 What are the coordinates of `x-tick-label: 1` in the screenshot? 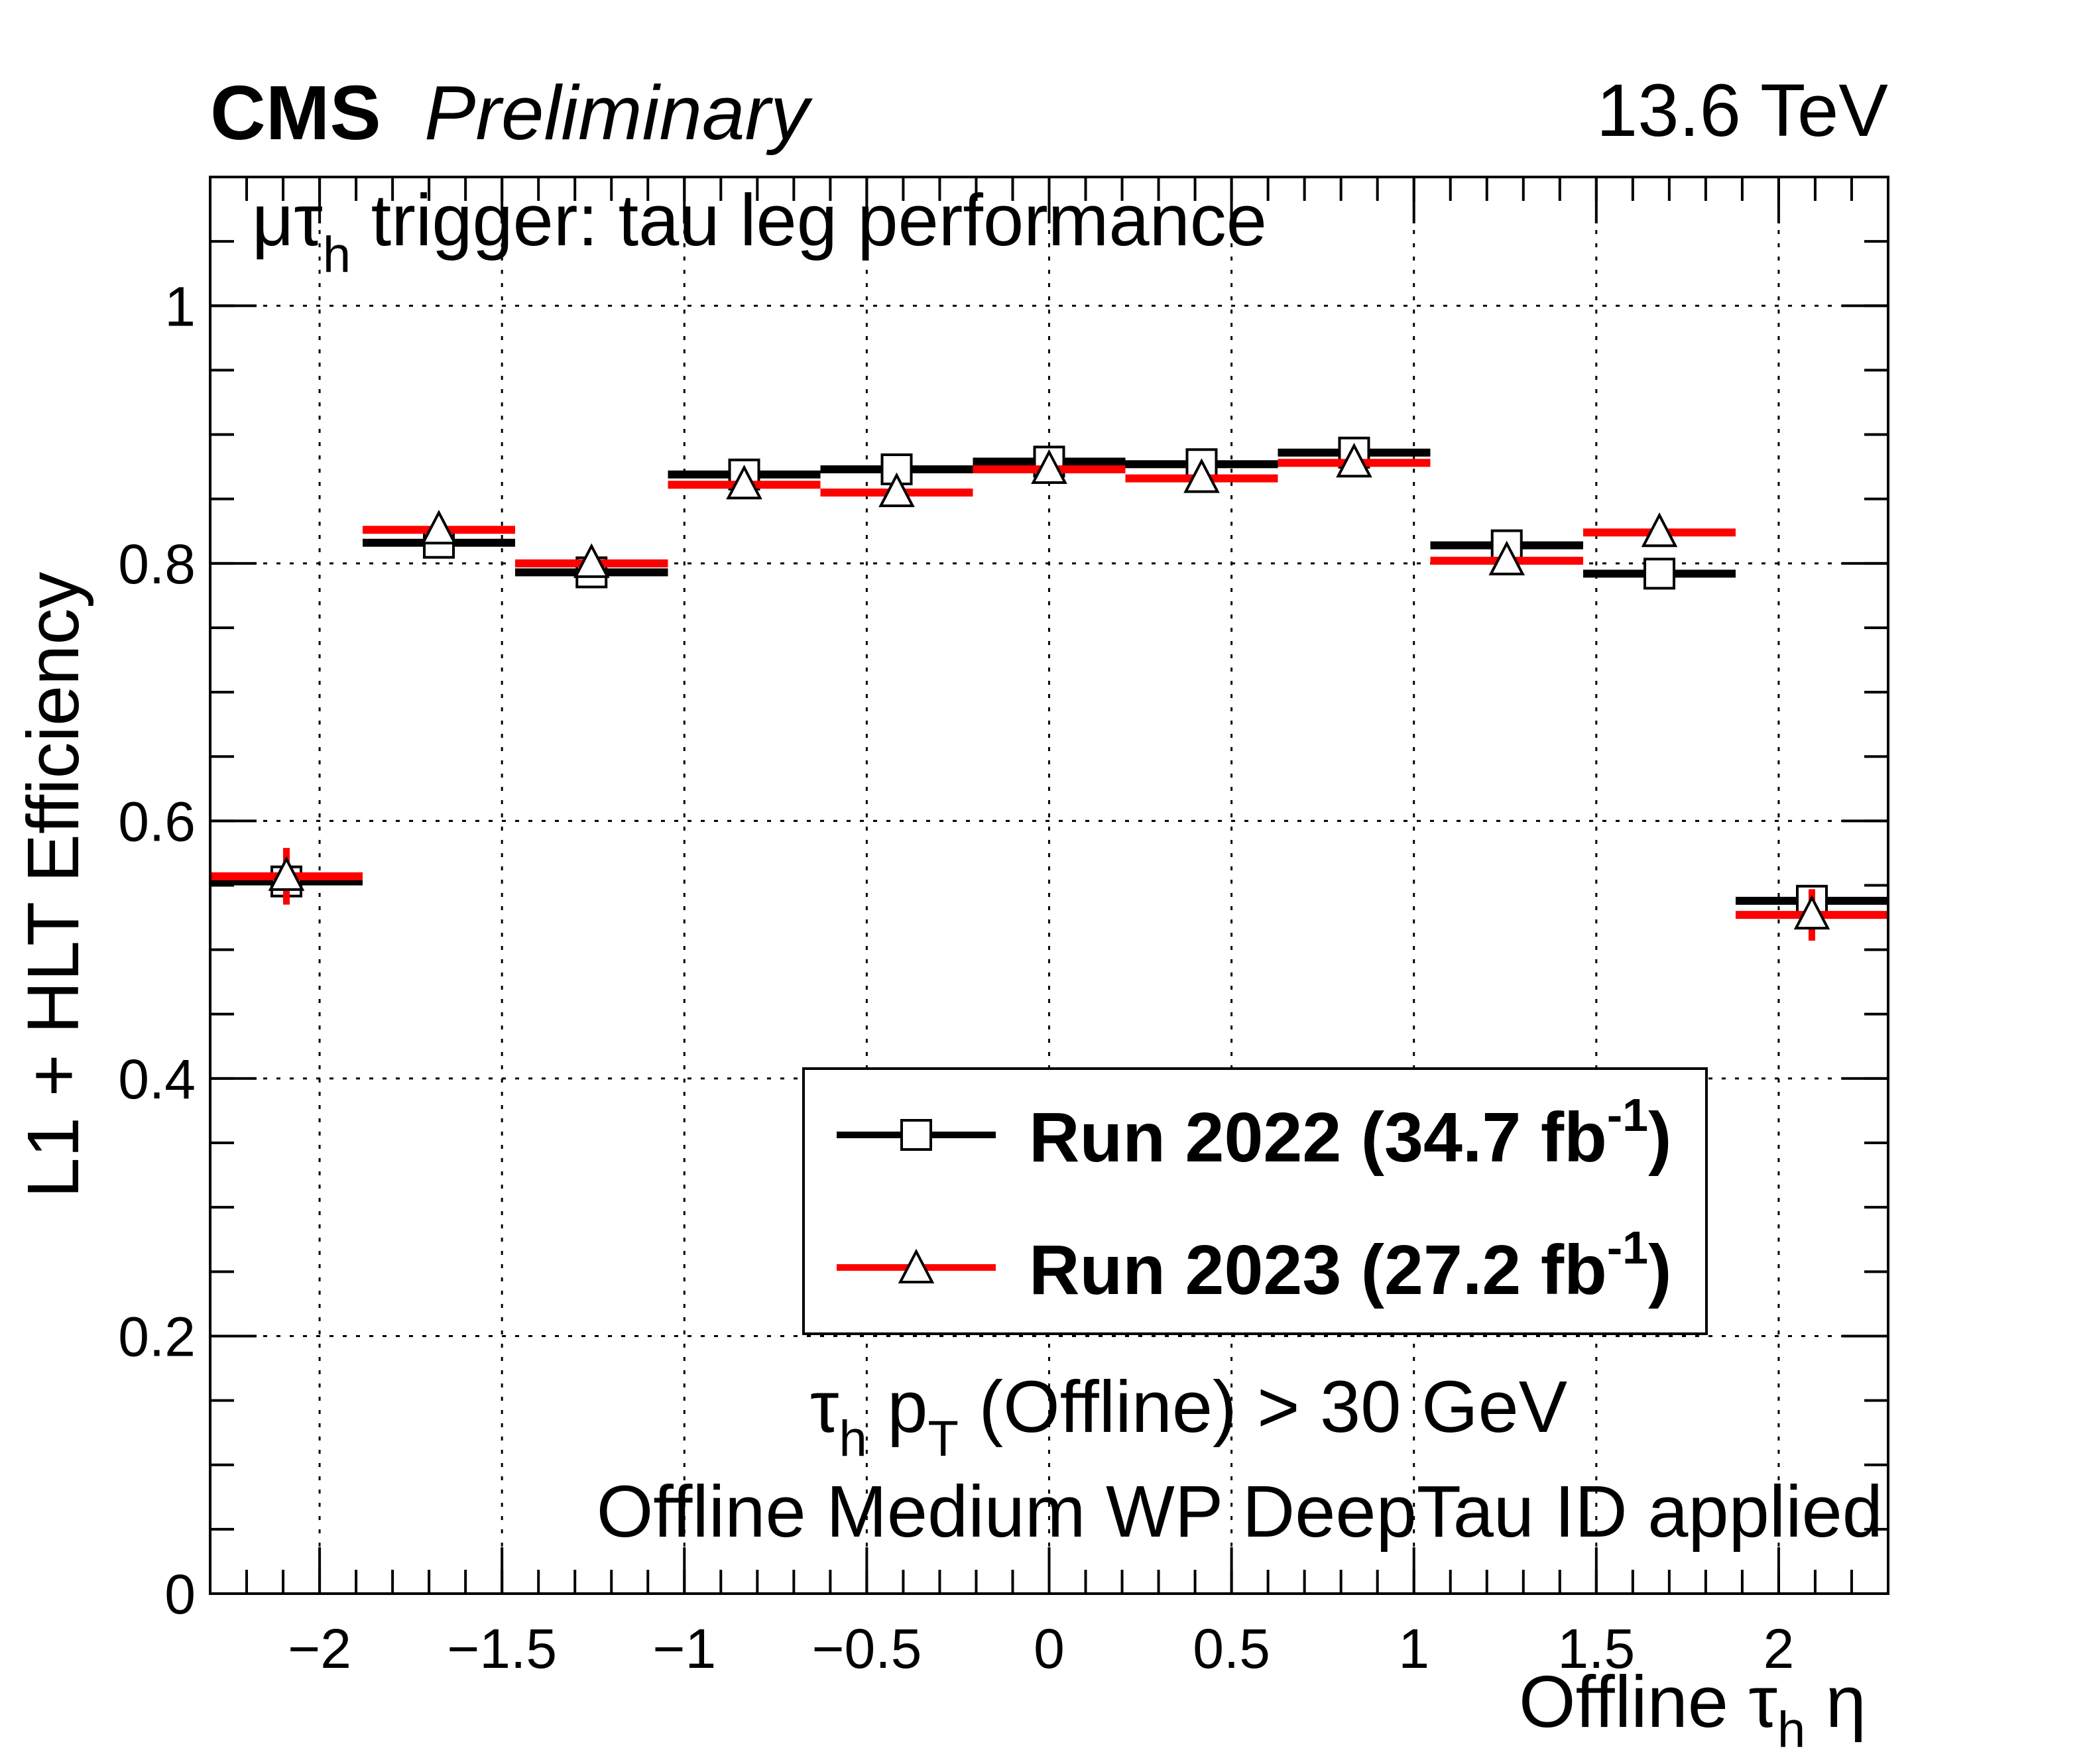 It's located at (1413, 1648).